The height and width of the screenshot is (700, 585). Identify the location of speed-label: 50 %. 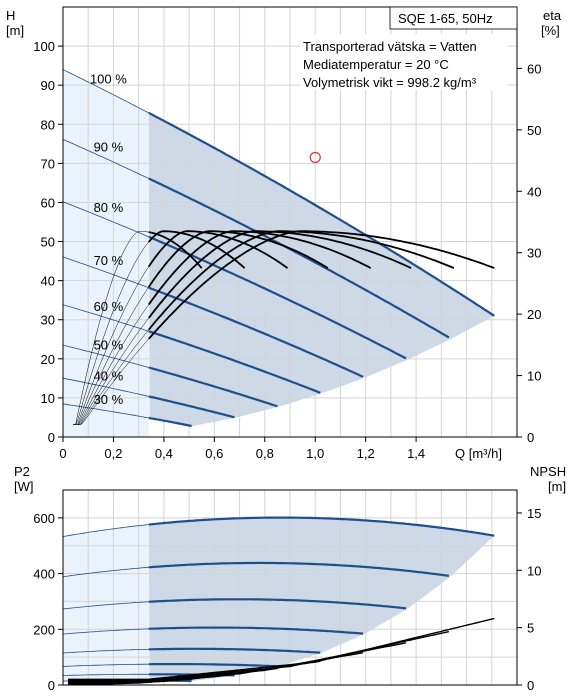
(109, 344).